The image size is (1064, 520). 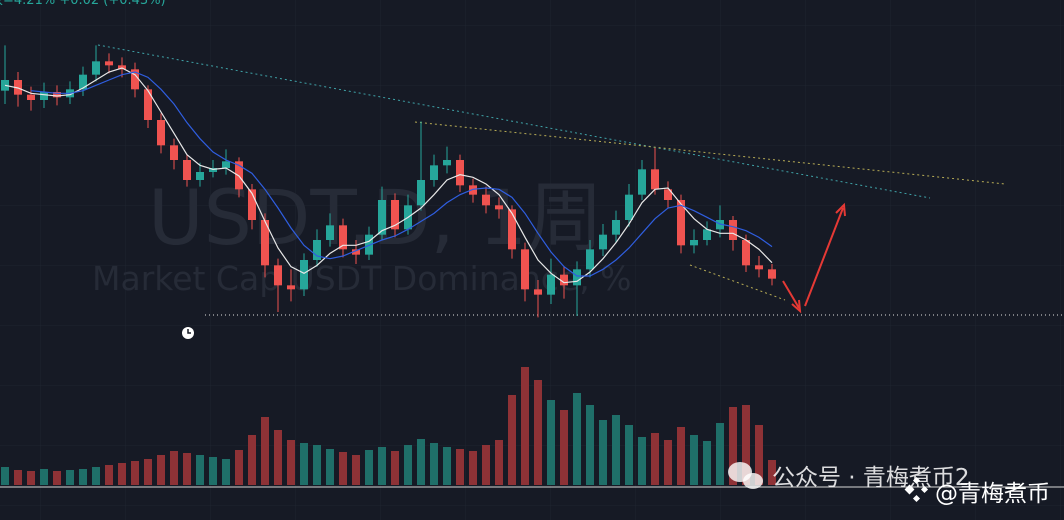 I want to click on arrow, so click(x=814, y=258).